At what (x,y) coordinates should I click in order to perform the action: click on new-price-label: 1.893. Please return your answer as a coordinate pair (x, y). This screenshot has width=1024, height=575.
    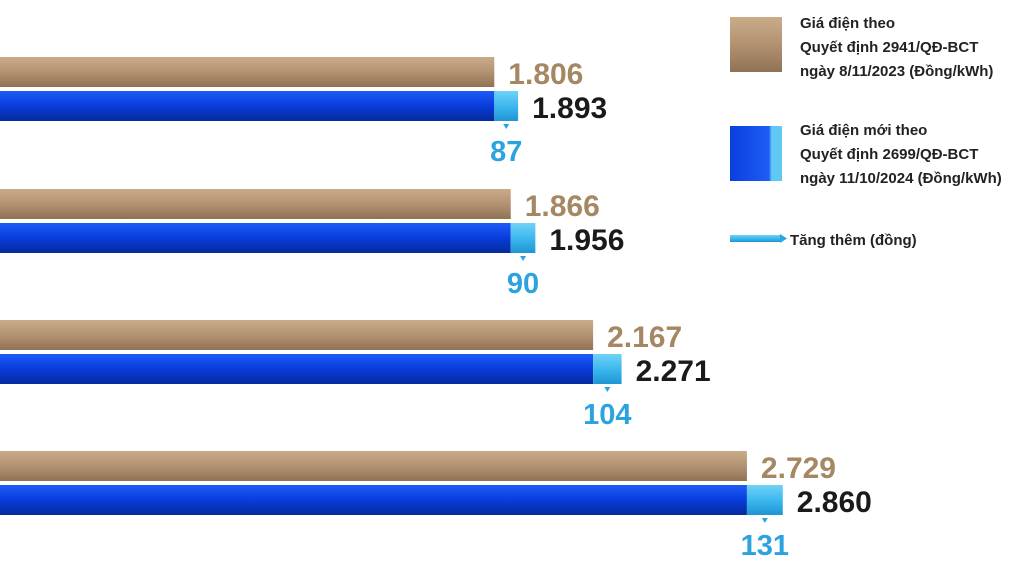
    Looking at the image, I should click on (569, 108).